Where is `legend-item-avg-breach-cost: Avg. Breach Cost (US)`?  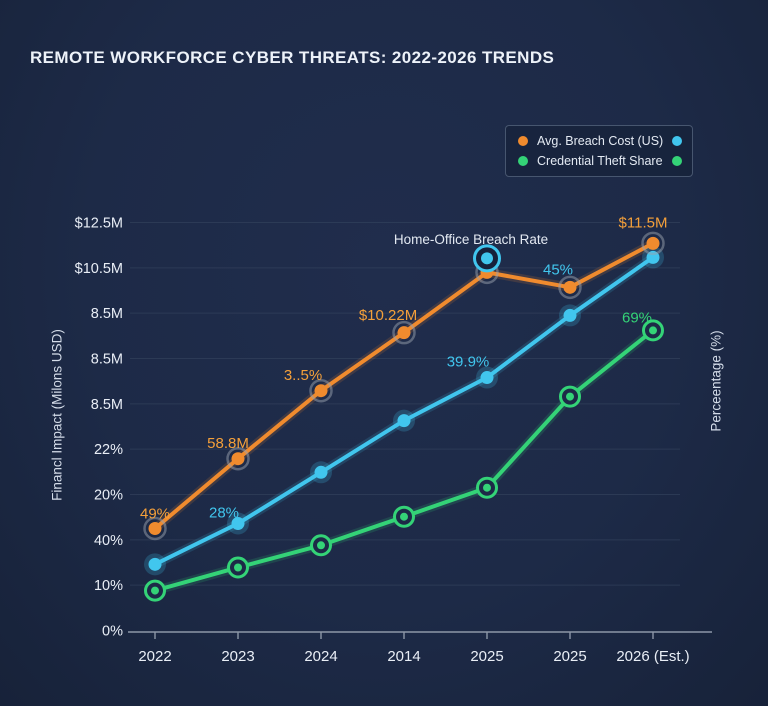 legend-item-avg-breach-cost: Avg. Breach Cost (US) is located at coordinates (600, 141).